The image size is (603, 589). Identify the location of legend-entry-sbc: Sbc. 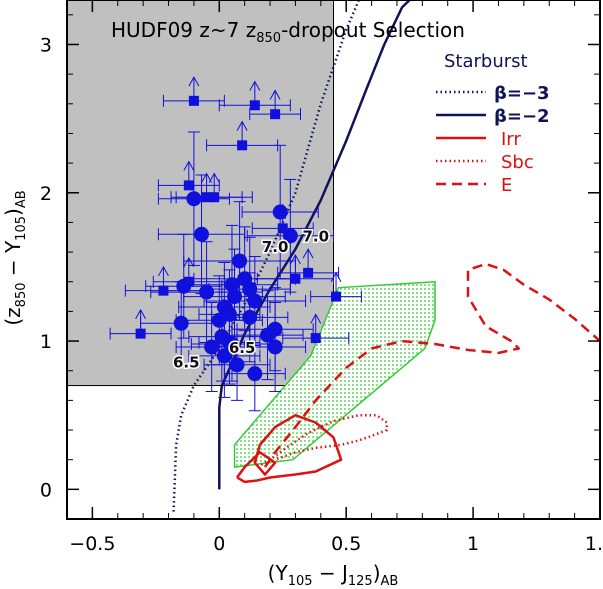
(485, 162).